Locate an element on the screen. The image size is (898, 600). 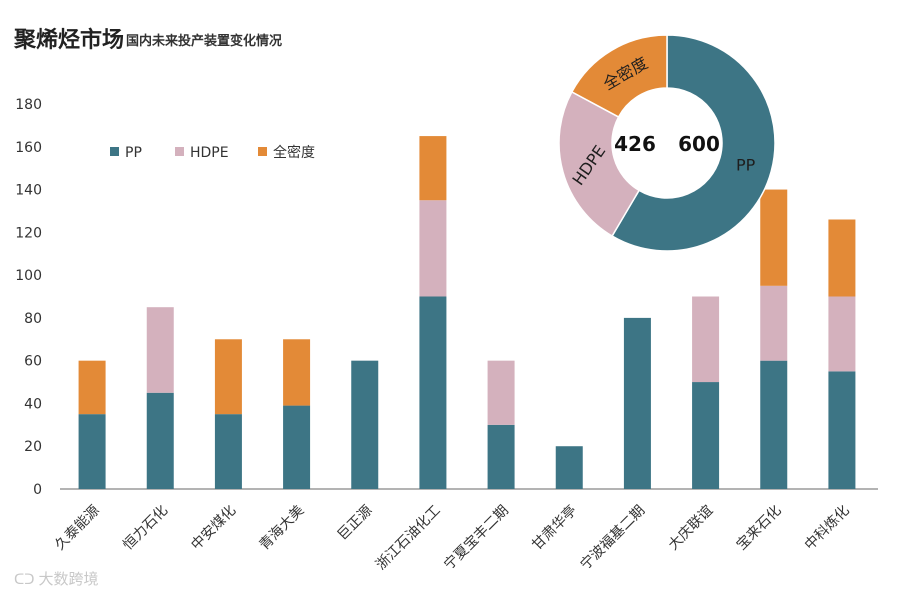
legend-label: 全密度 is located at coordinates (294, 152).